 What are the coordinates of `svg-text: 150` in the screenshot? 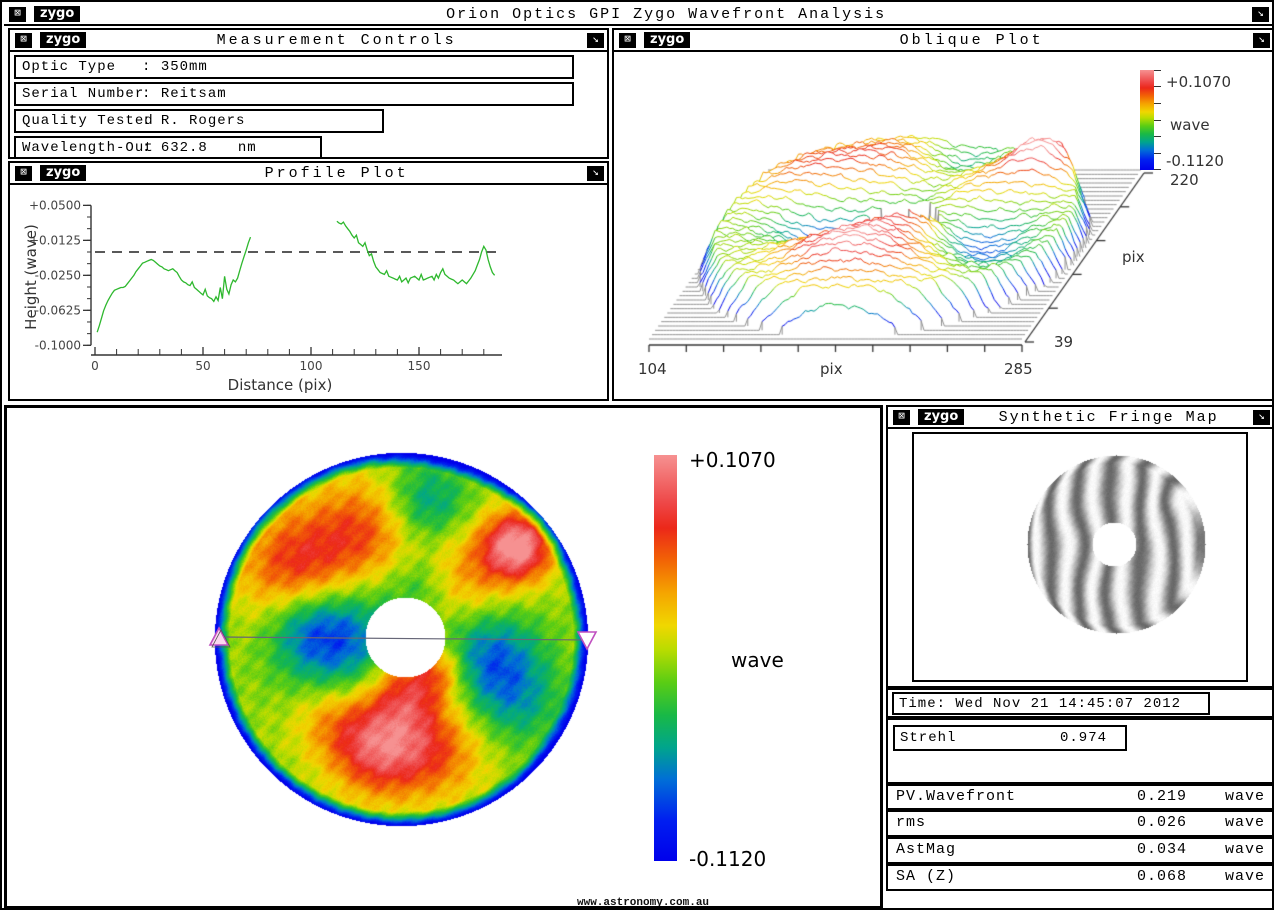 It's located at (419, 366).